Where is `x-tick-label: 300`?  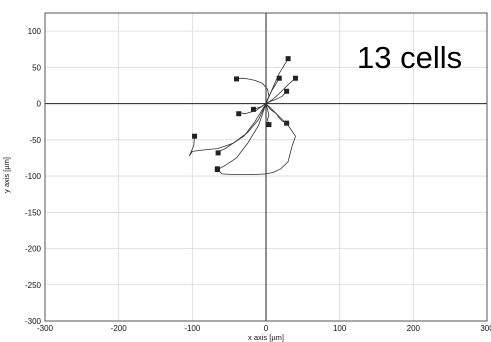 x-tick-label: 300 is located at coordinates (485, 328).